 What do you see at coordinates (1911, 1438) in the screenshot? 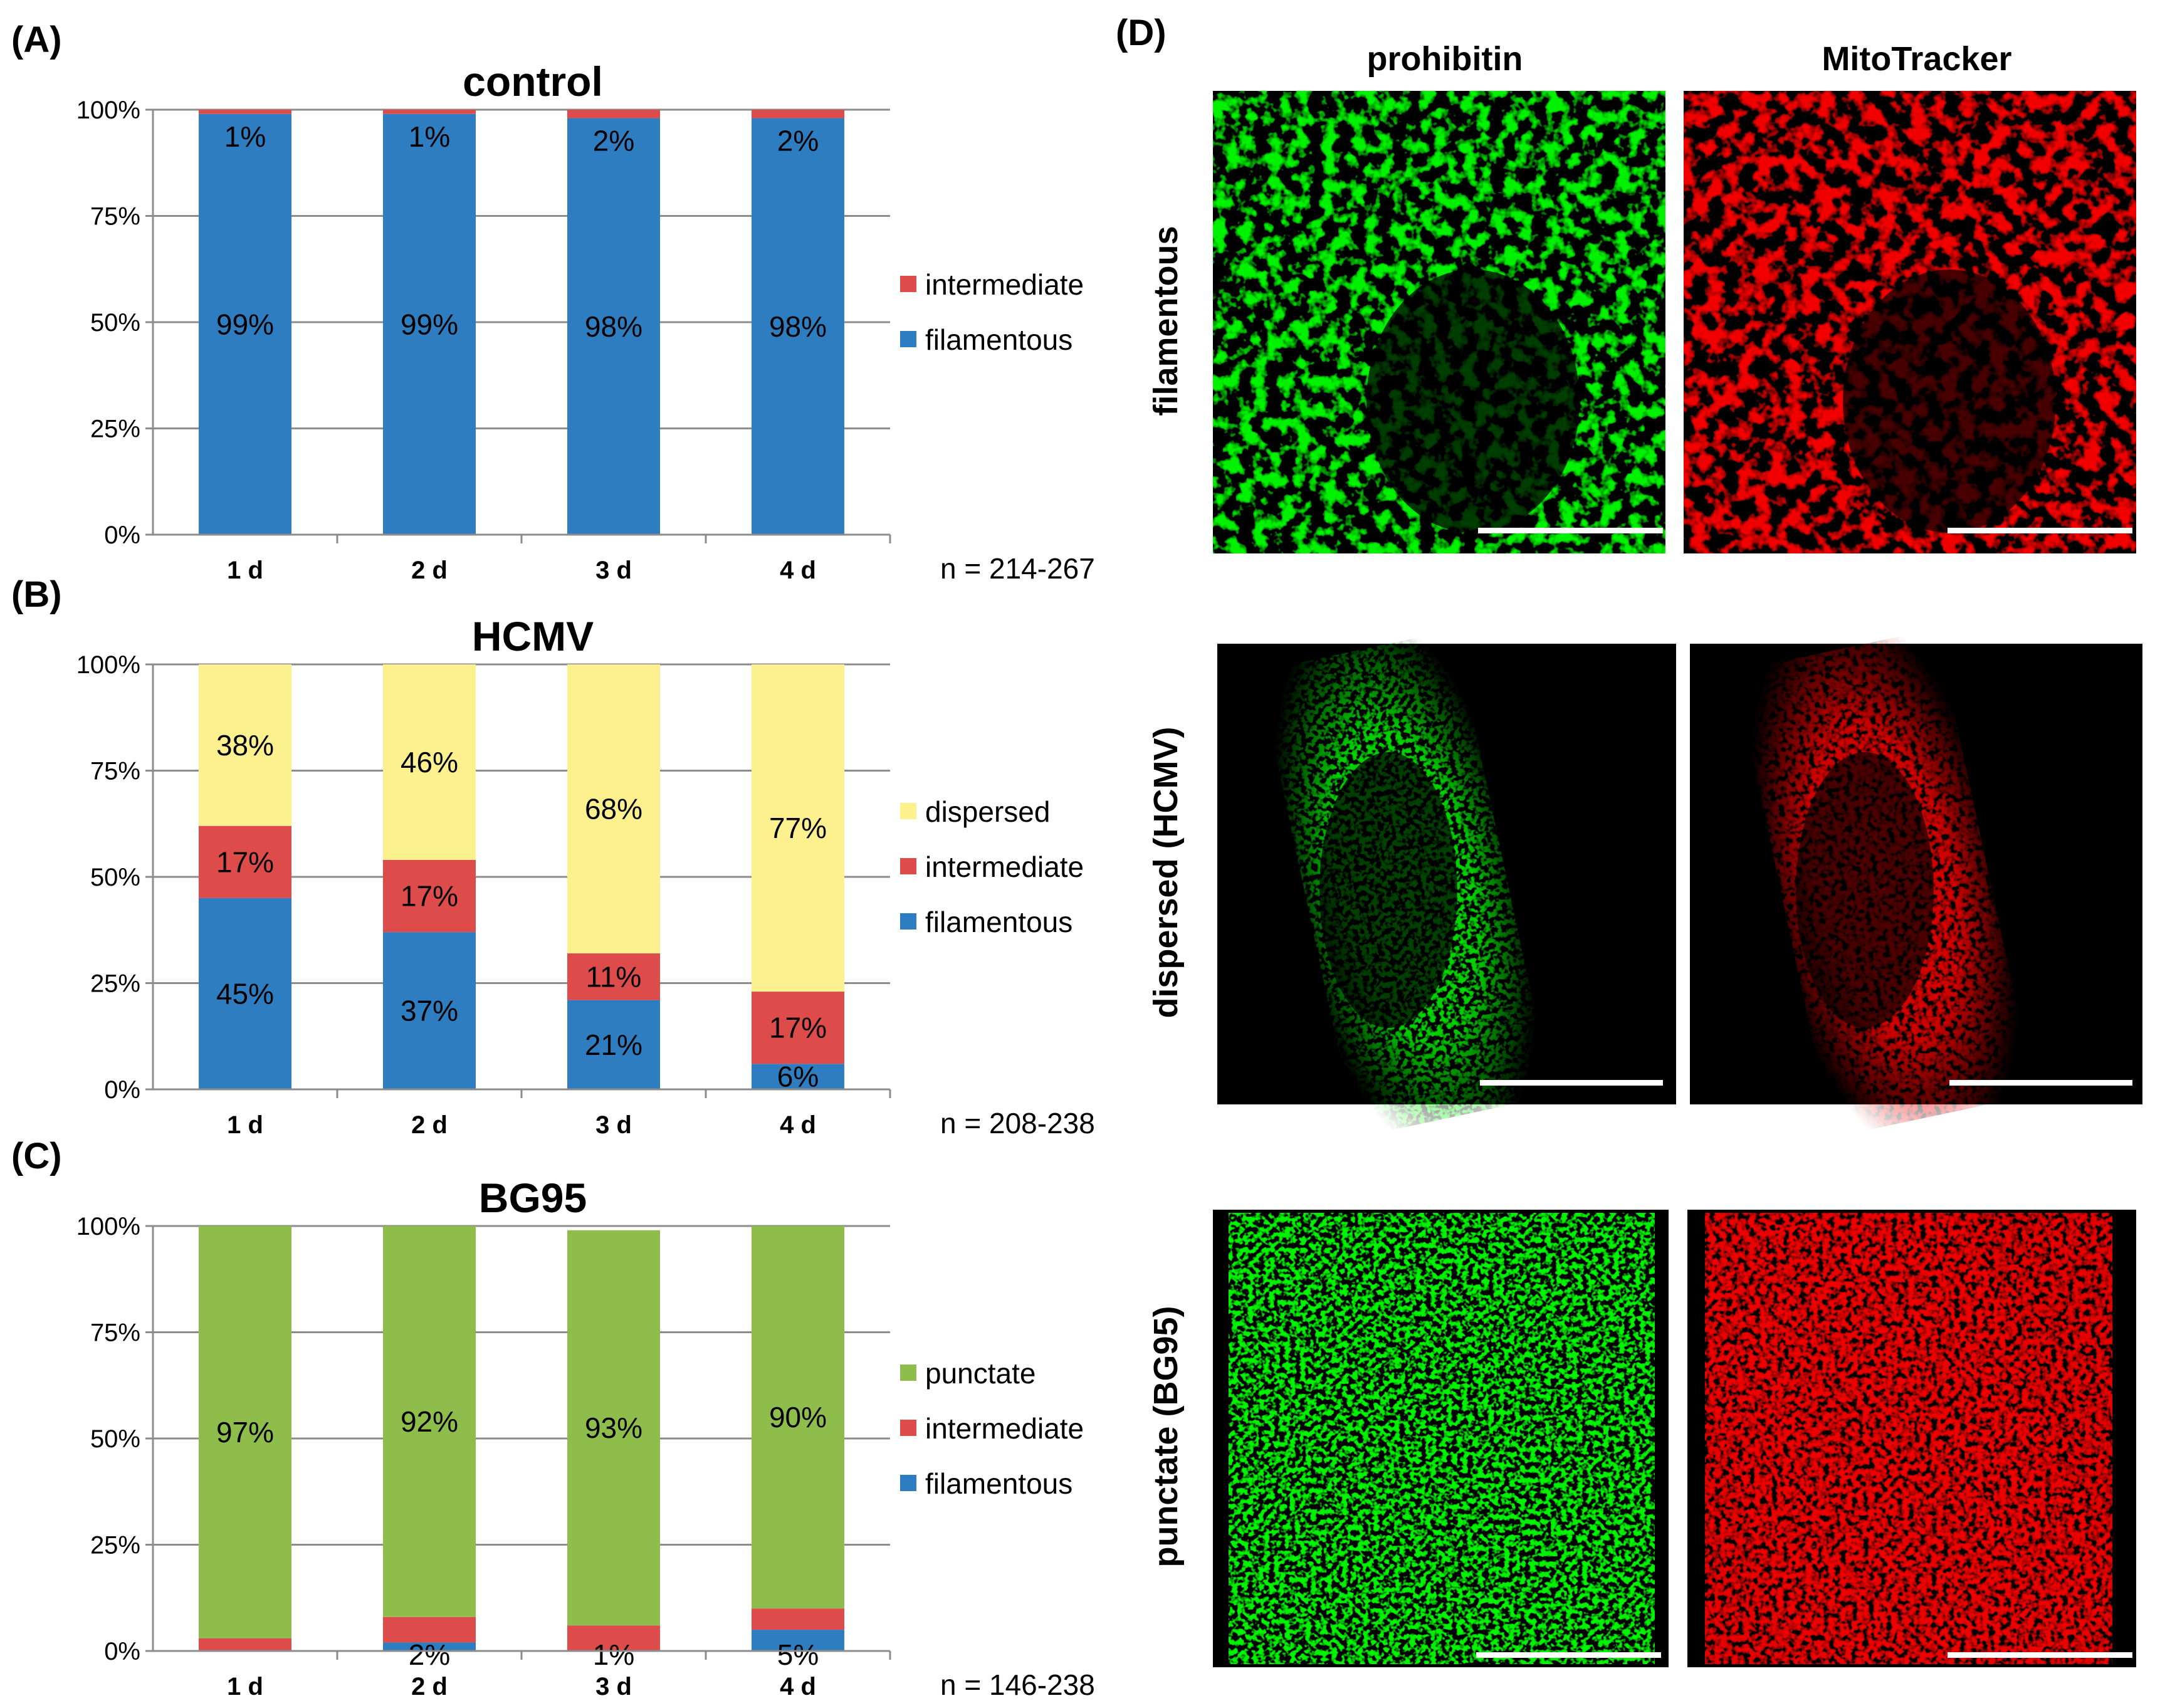
I see `micrograph-punctate-mitotracker` at bounding box center [1911, 1438].